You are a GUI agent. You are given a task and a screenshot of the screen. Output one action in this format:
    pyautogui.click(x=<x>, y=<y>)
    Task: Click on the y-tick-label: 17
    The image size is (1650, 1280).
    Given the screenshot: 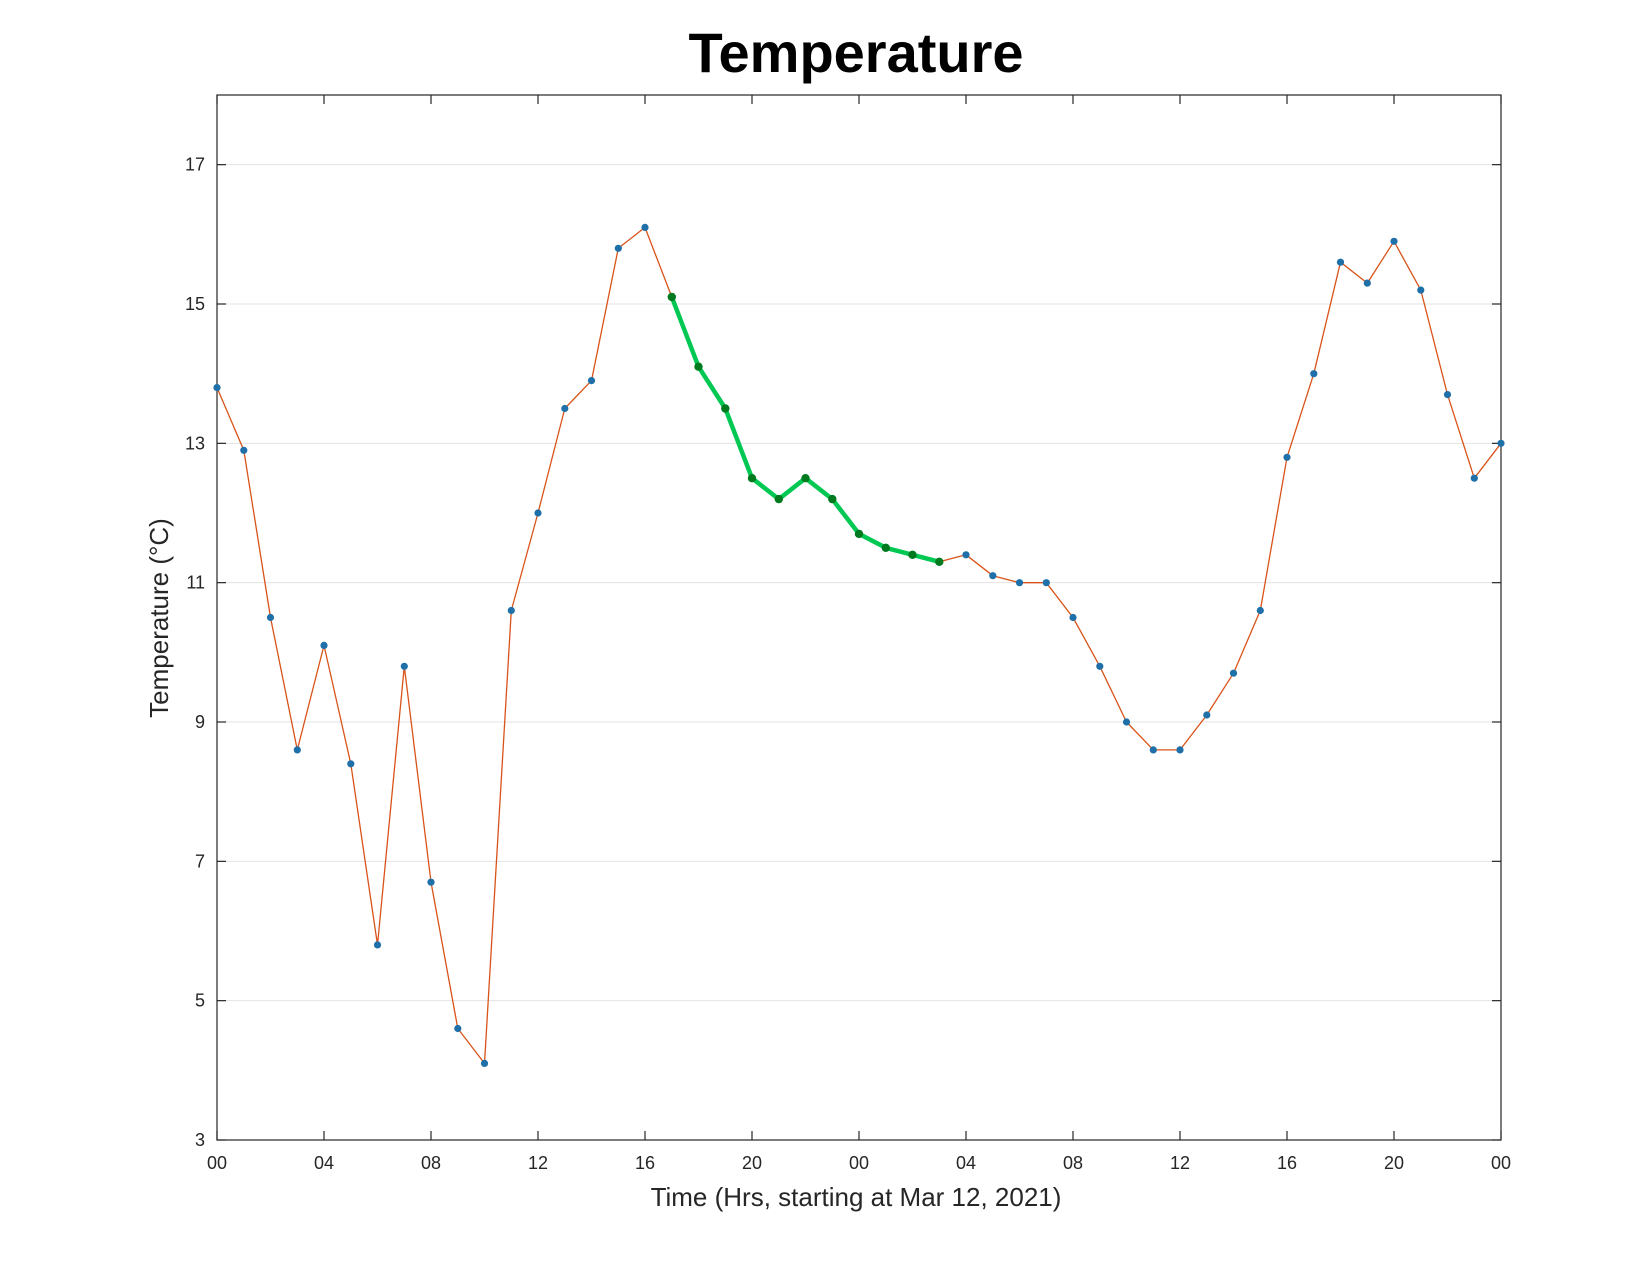 What is the action you would take?
    pyautogui.click(x=195, y=165)
    